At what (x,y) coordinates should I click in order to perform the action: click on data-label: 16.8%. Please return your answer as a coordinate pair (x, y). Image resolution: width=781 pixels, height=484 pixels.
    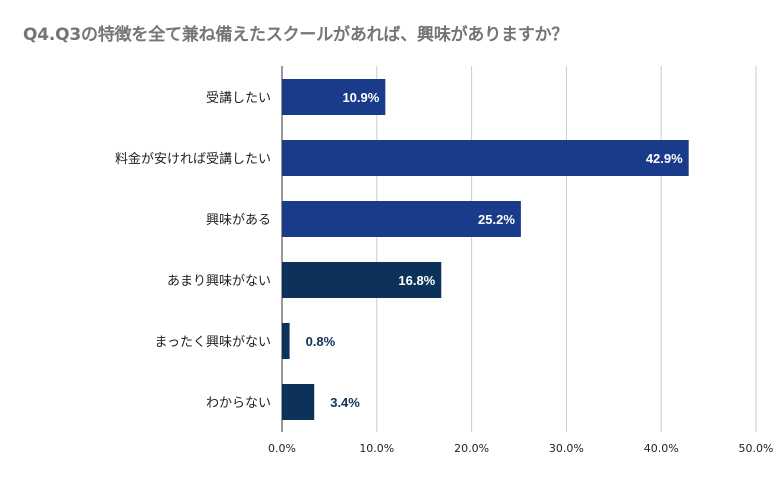
    Looking at the image, I should click on (416, 280).